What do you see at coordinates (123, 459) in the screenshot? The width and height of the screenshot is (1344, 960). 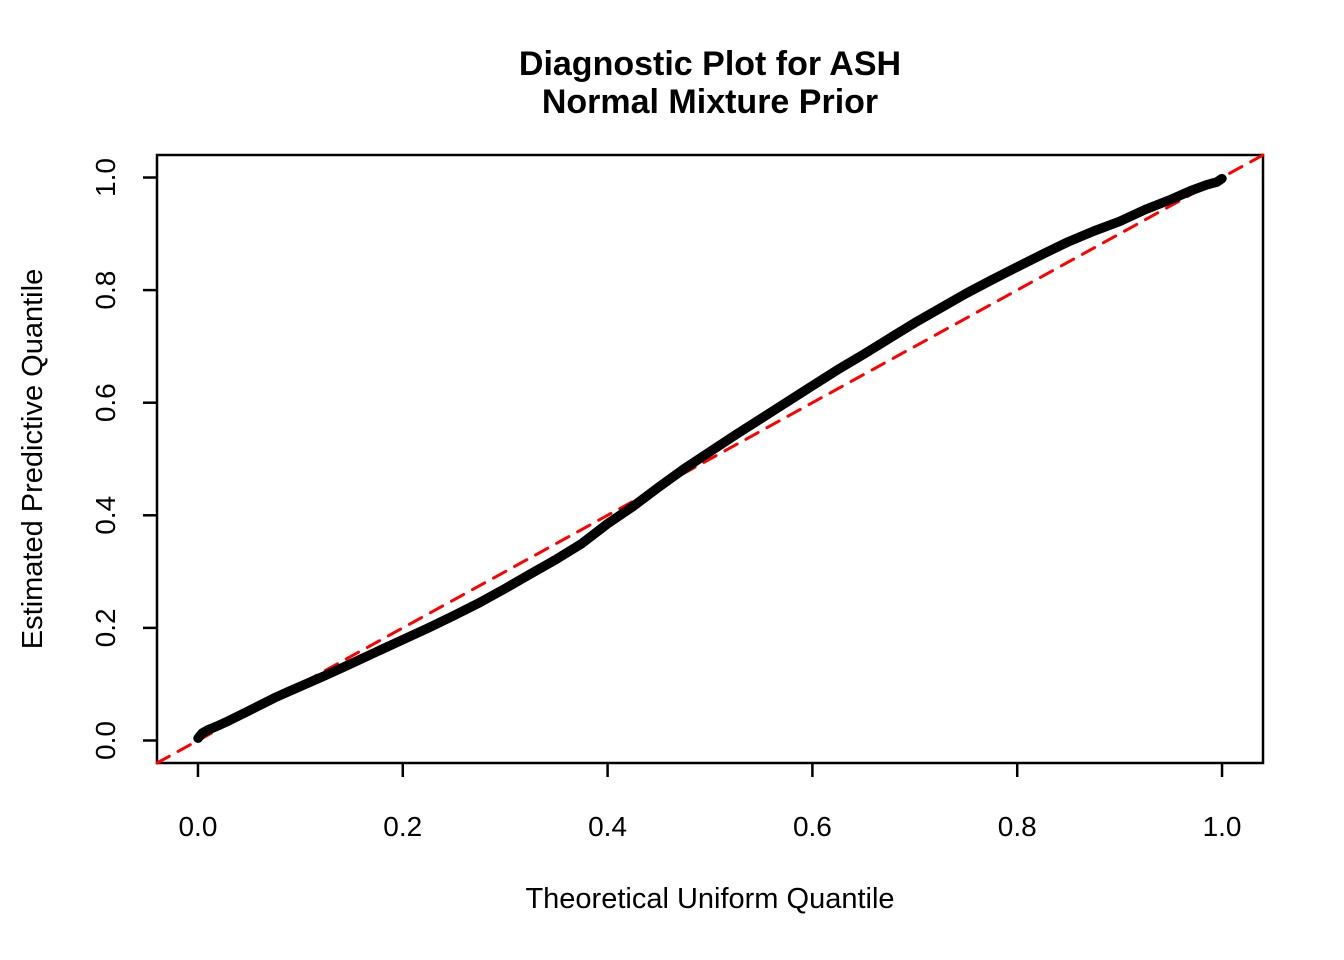 I see `y-axis: 0.0 0.2 0.4 0.6 0.8 1.0` at bounding box center [123, 459].